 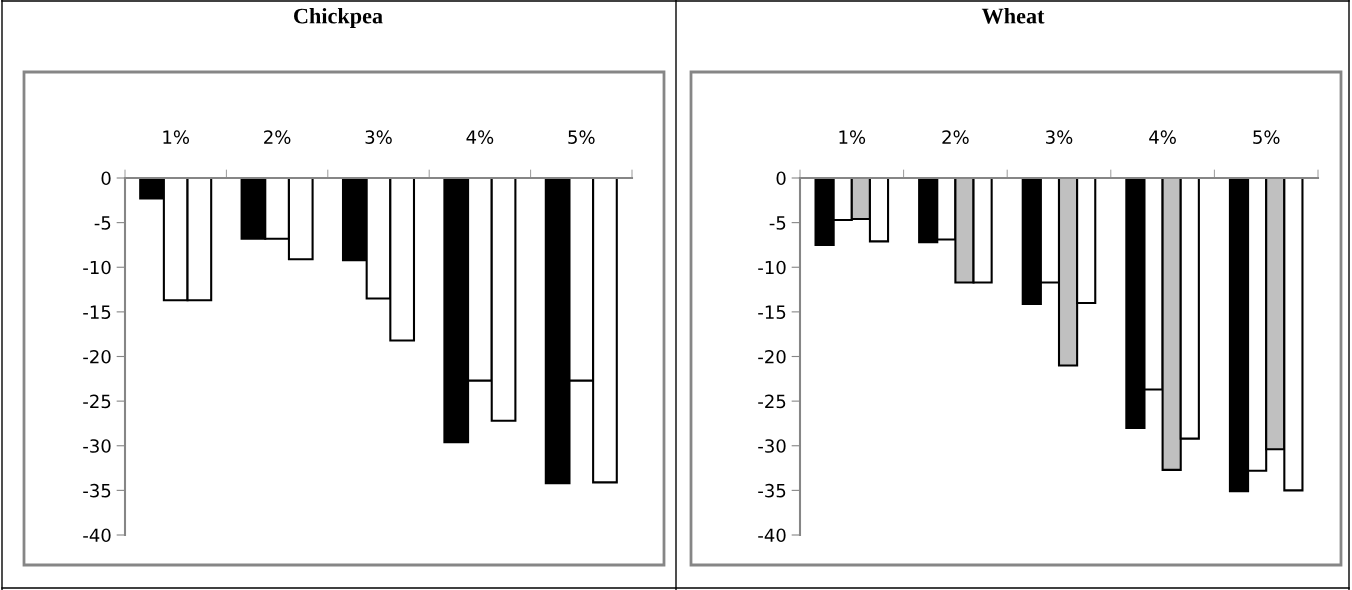 I want to click on chart-title: Wheat, so click(x=1013, y=15).